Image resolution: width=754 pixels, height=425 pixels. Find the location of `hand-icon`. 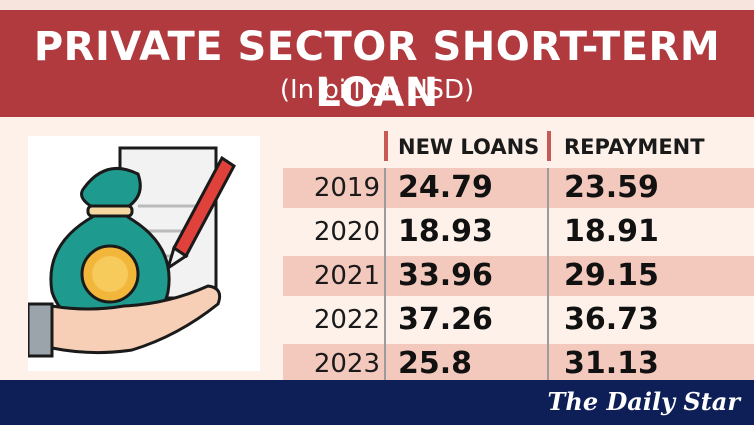

hand-icon is located at coordinates (125, 321).